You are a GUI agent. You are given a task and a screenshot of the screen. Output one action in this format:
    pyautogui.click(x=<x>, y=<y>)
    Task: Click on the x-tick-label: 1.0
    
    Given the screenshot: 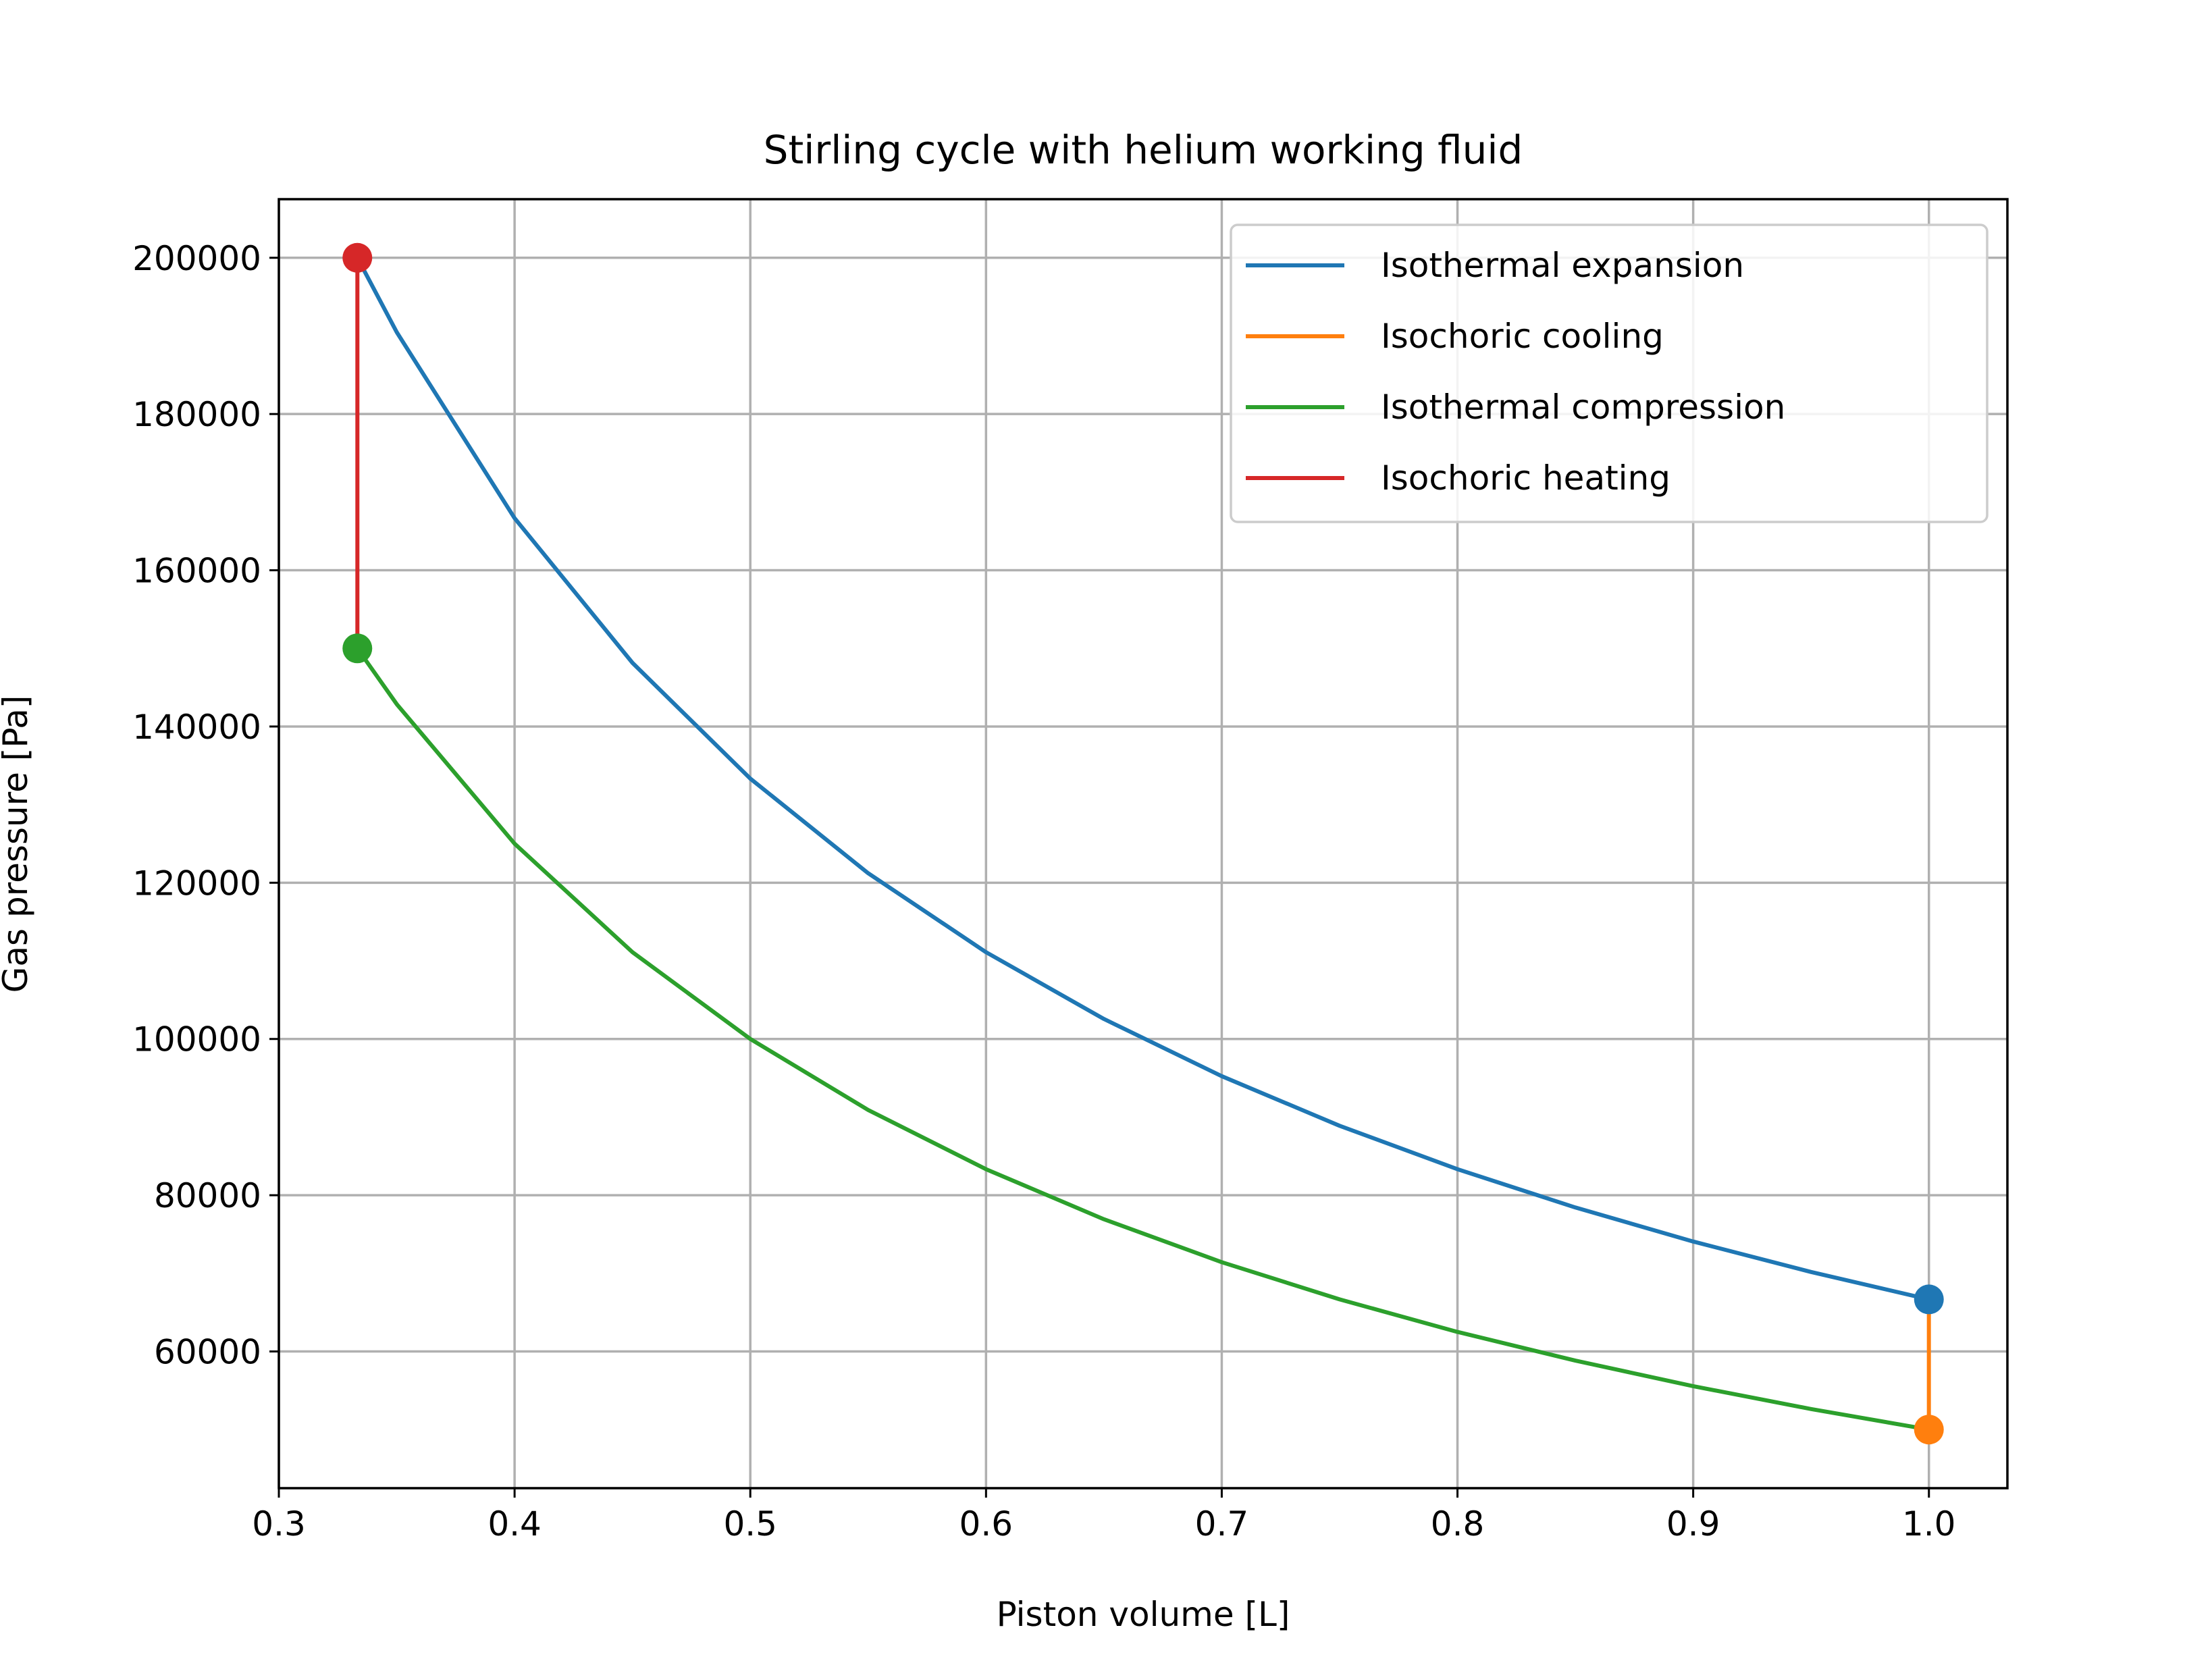 What is the action you would take?
    pyautogui.click(x=1929, y=1524)
    